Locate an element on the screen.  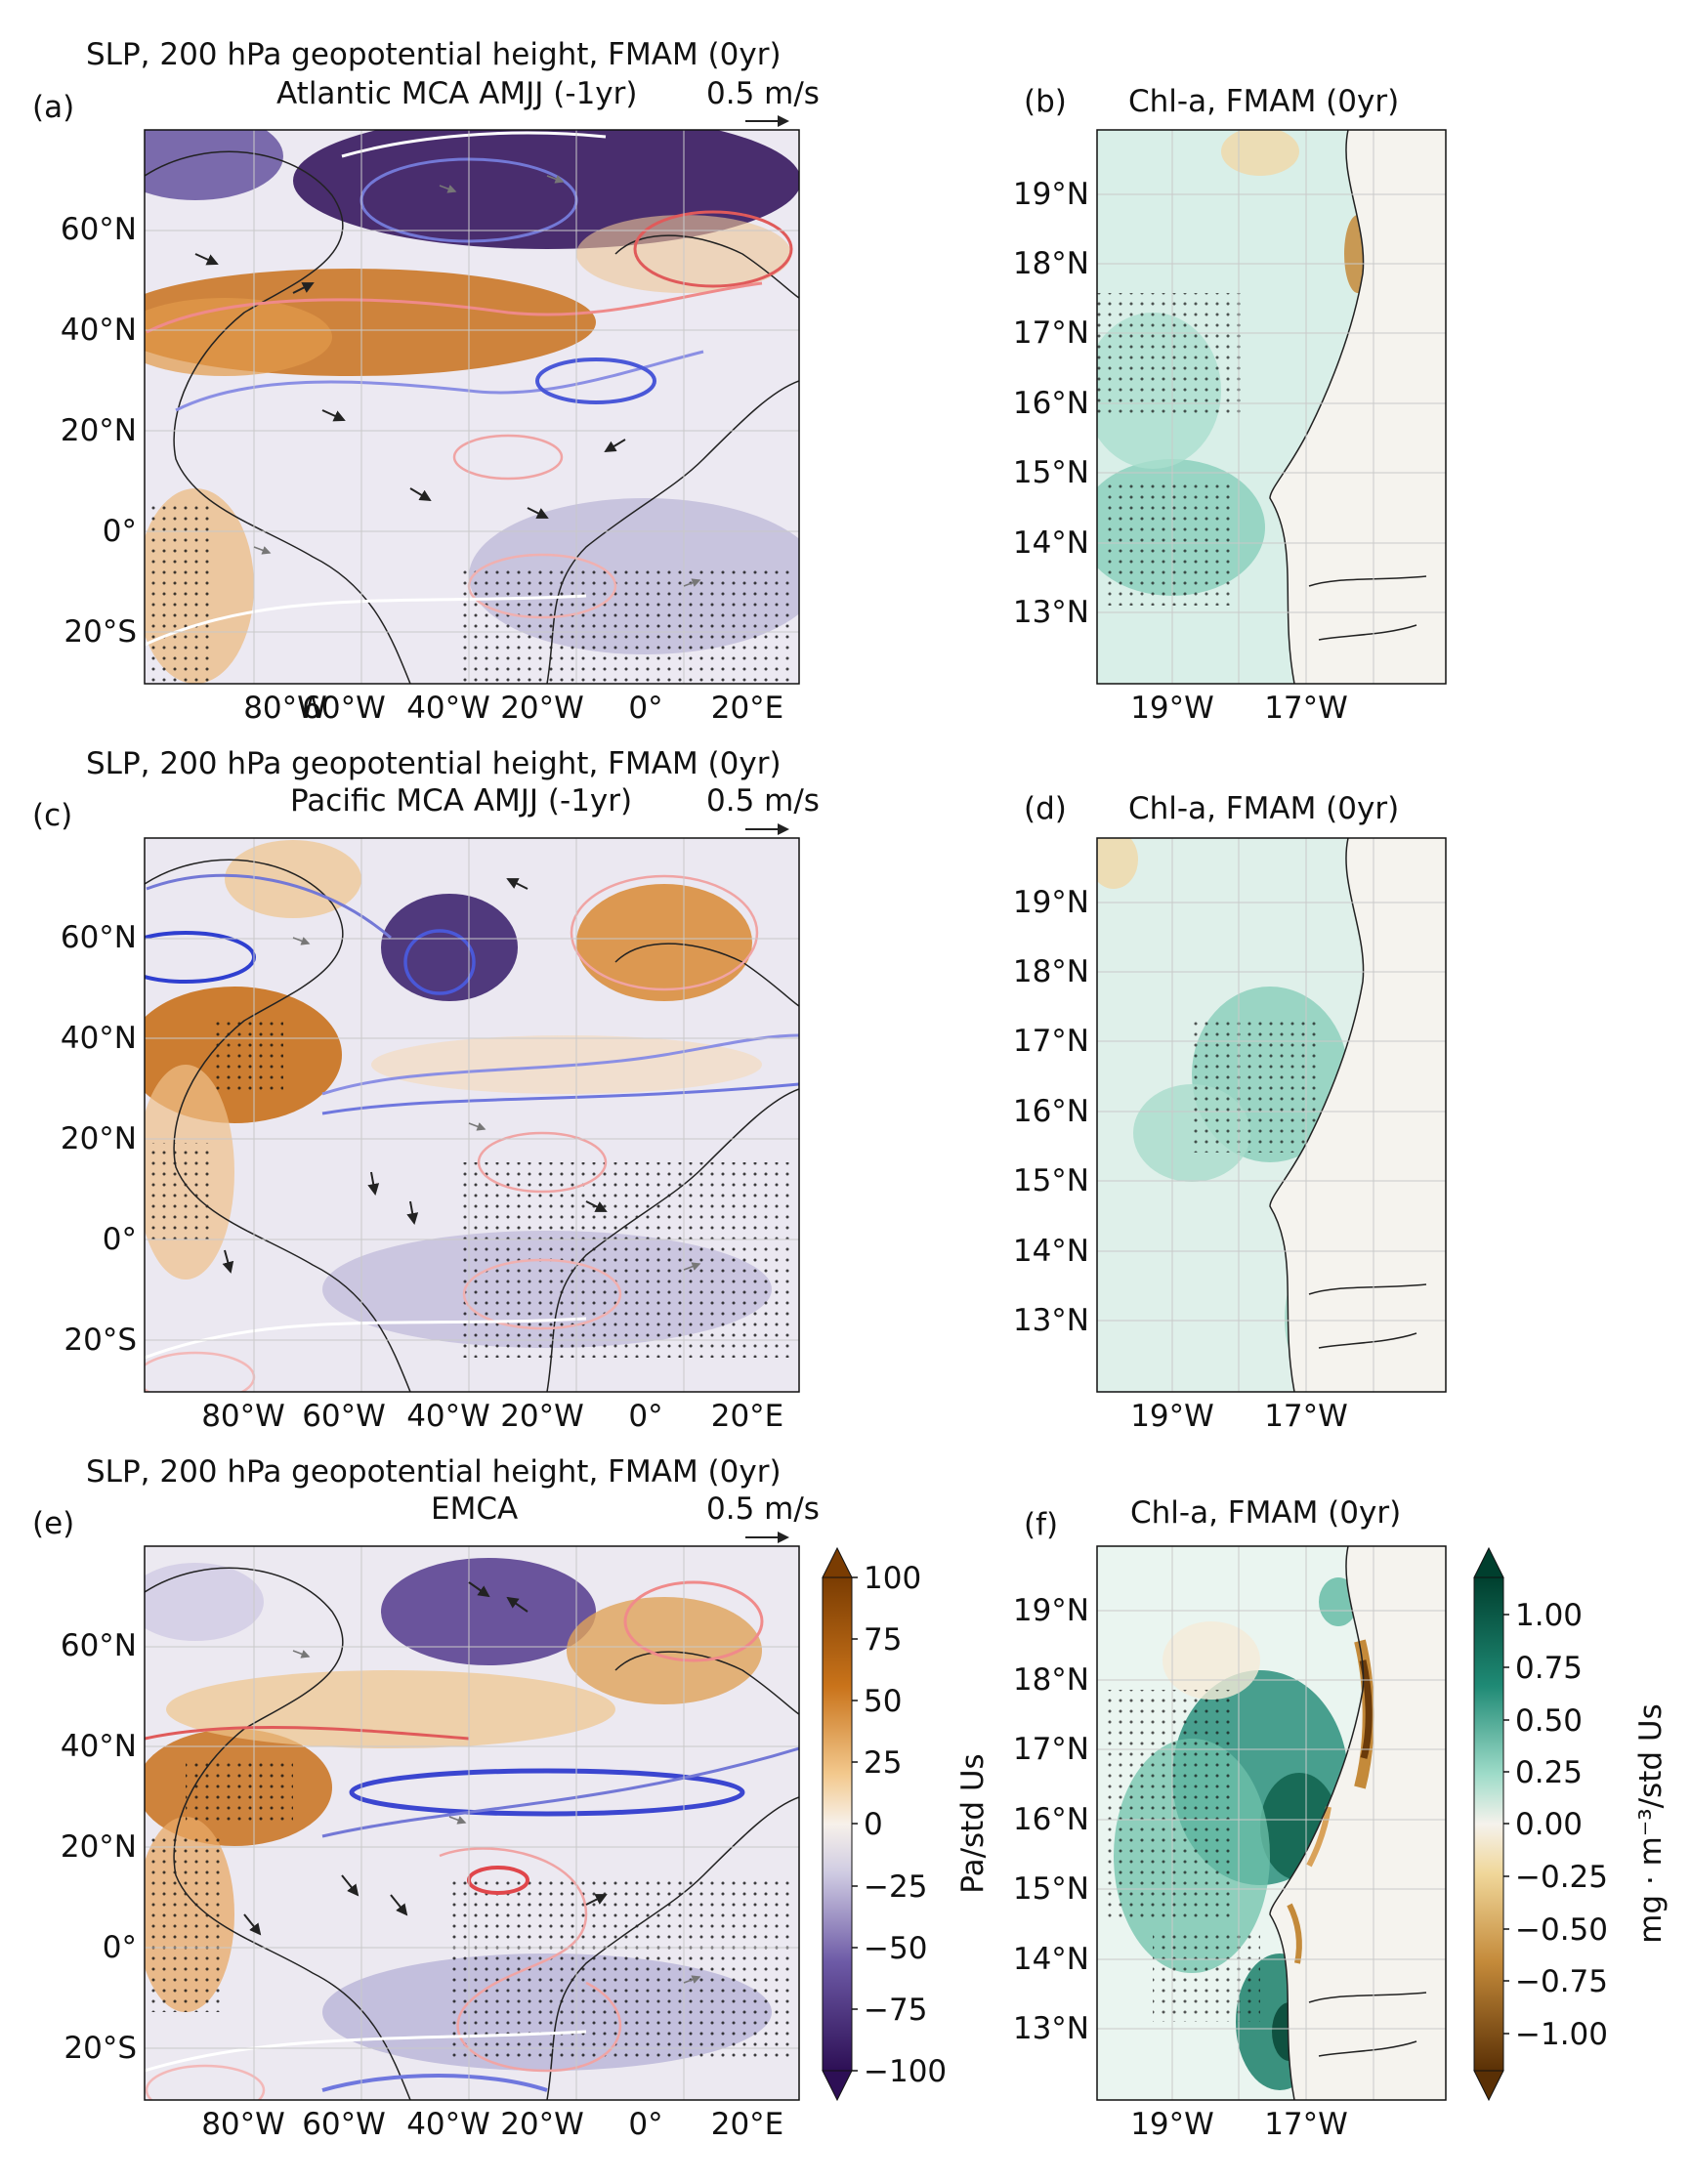
panel-c-map is located at coordinates (472, 1115).